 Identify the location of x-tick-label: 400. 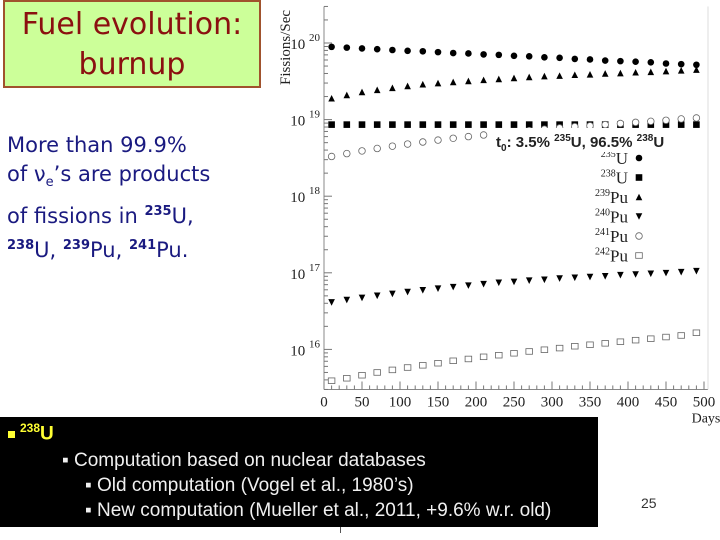
(628, 402).